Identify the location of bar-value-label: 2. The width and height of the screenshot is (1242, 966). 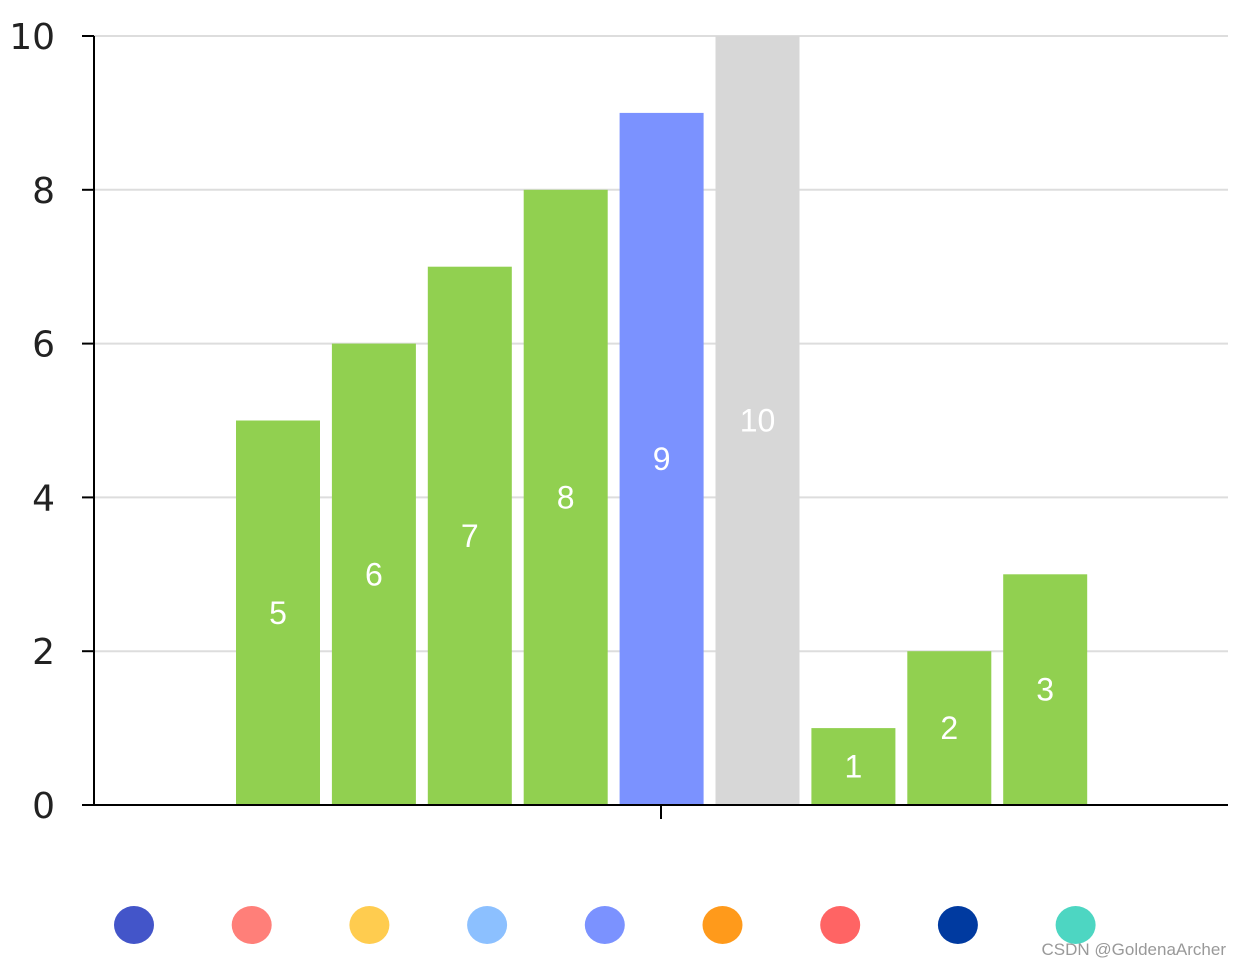
(949, 728).